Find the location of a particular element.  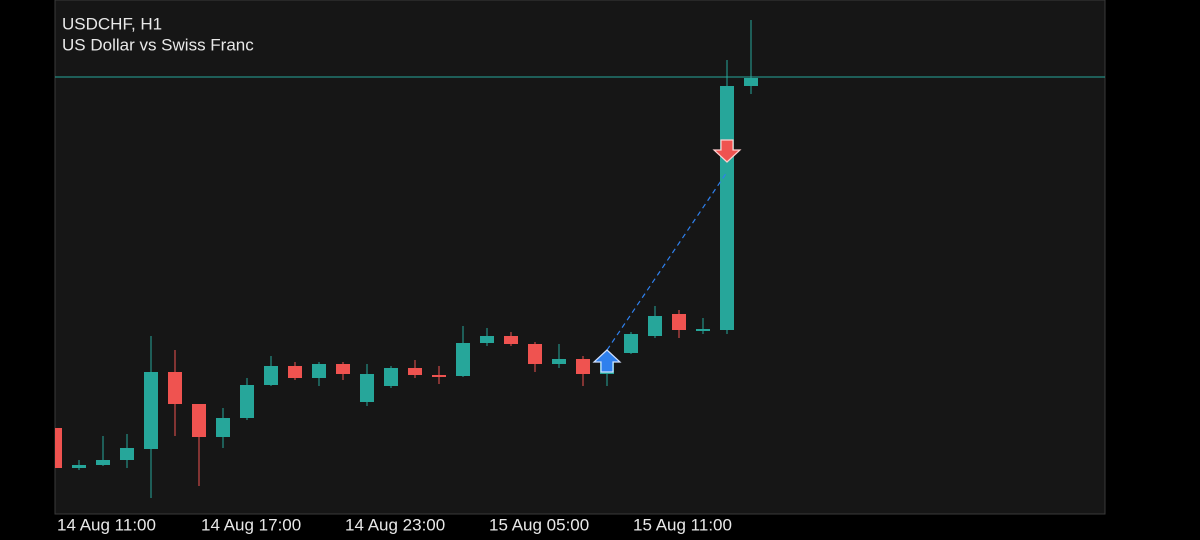

x-tick-label: 14 Aug 17:00 is located at coordinates (251, 524).